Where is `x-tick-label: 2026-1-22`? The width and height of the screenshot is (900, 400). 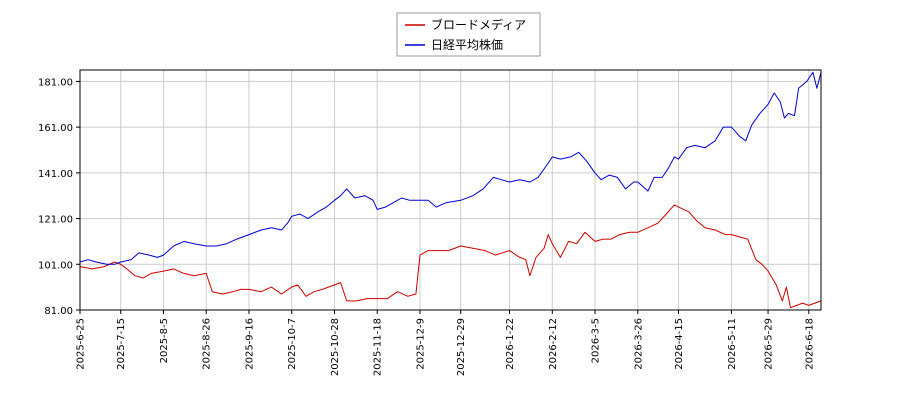 x-tick-label: 2026-1-22 is located at coordinates (510, 344).